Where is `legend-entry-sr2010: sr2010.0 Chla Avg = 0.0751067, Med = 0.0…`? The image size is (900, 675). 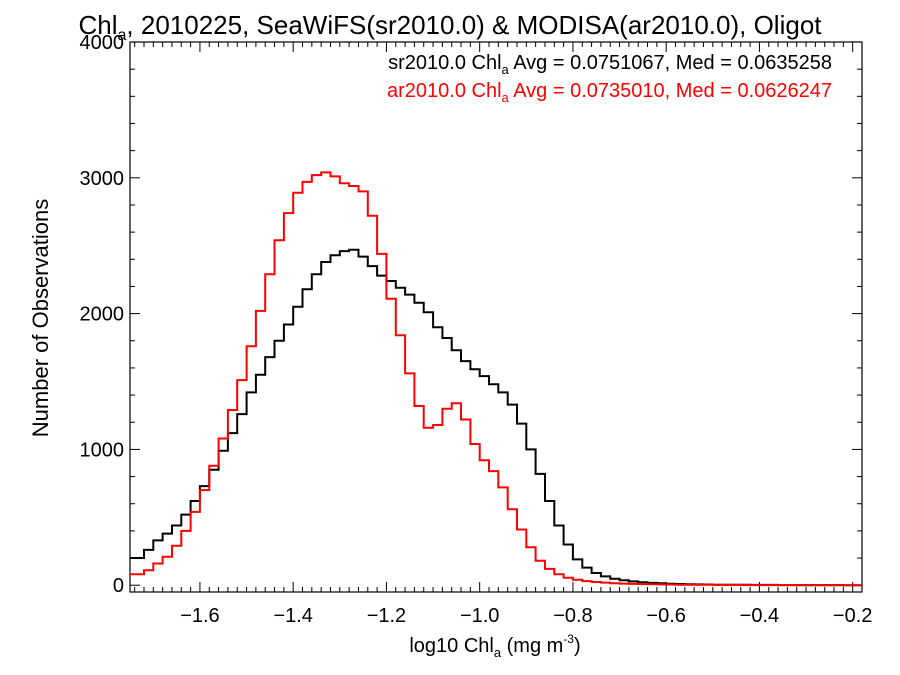
legend-entry-sr2010: sr2010.0 Chla Avg = 0.0751067, Med = 0.0… is located at coordinates (610, 64).